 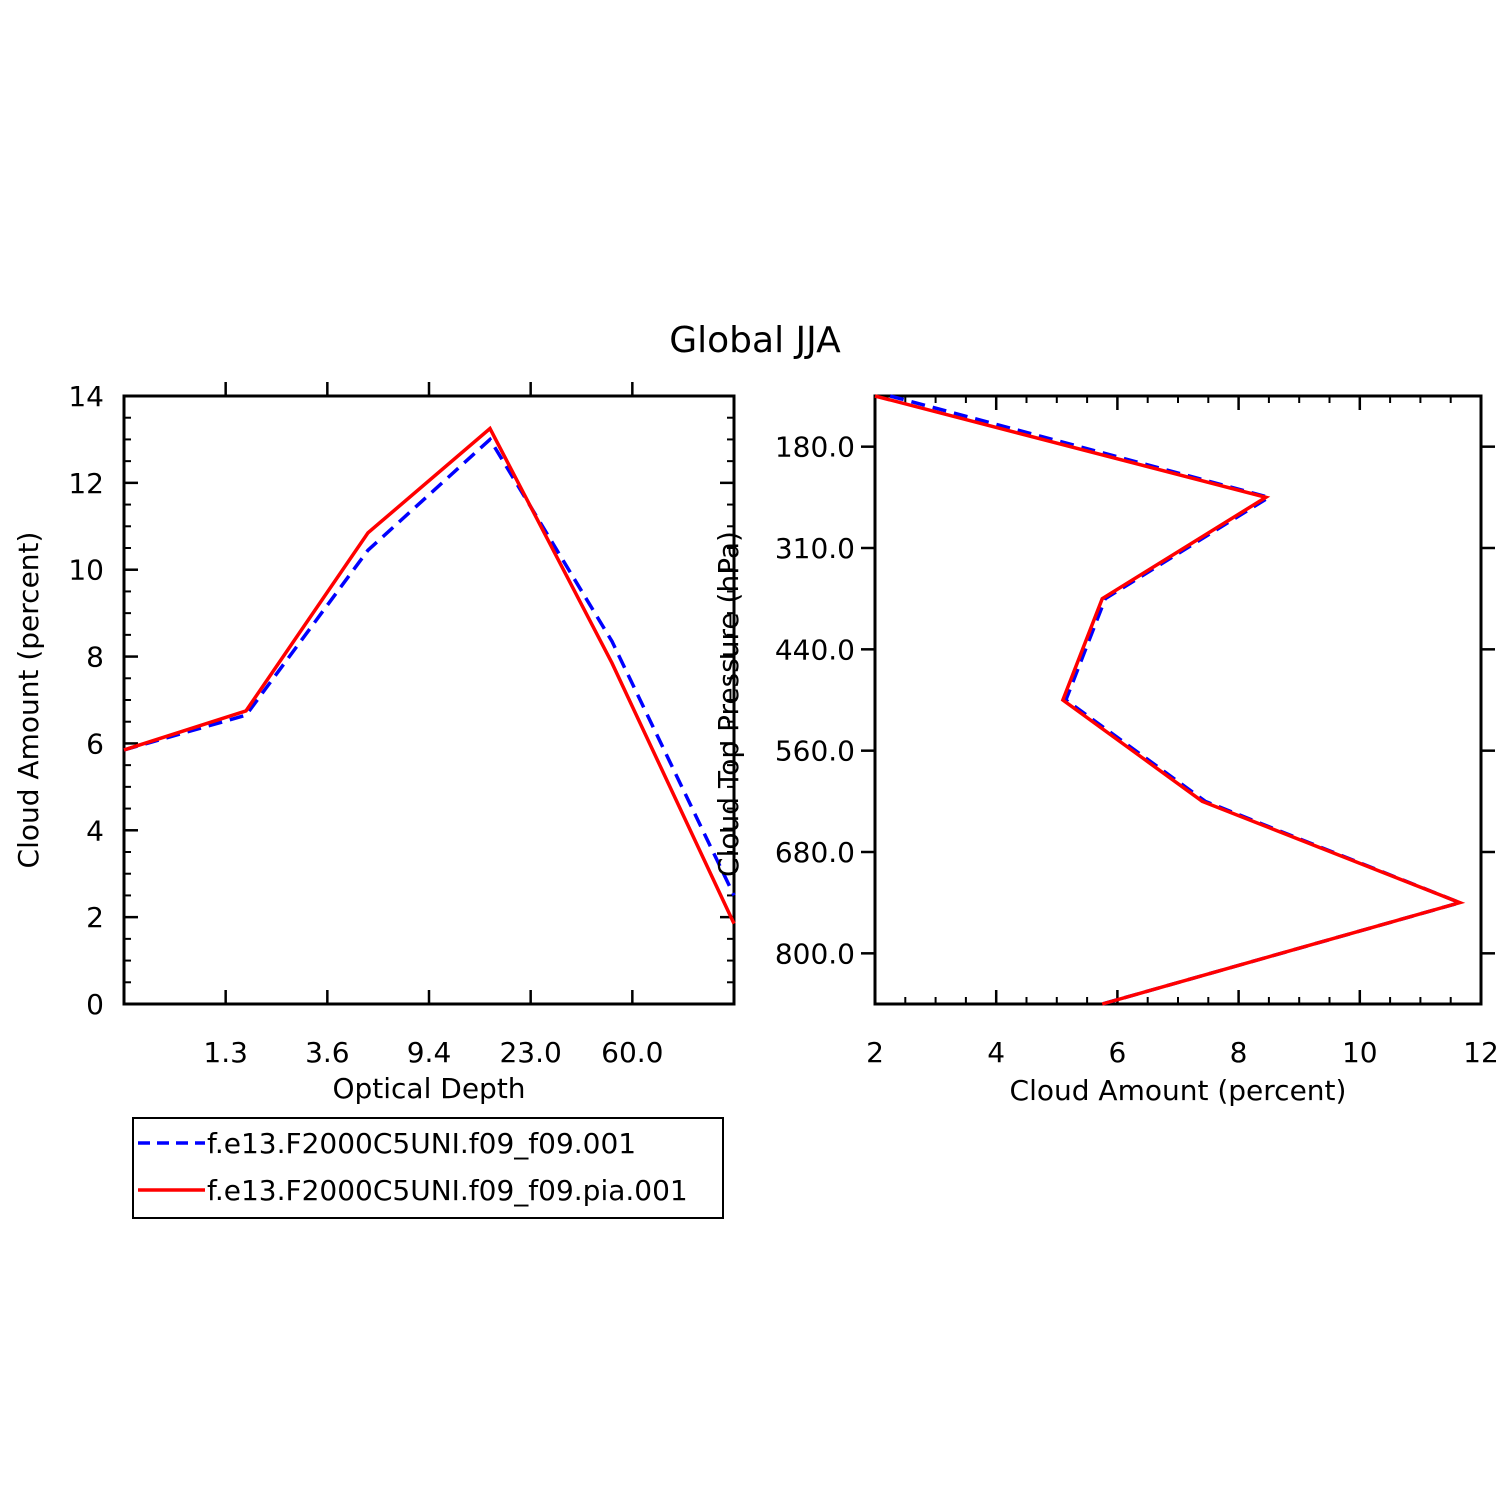 I want to click on y-tick-label: 440.0, so click(x=815, y=649).